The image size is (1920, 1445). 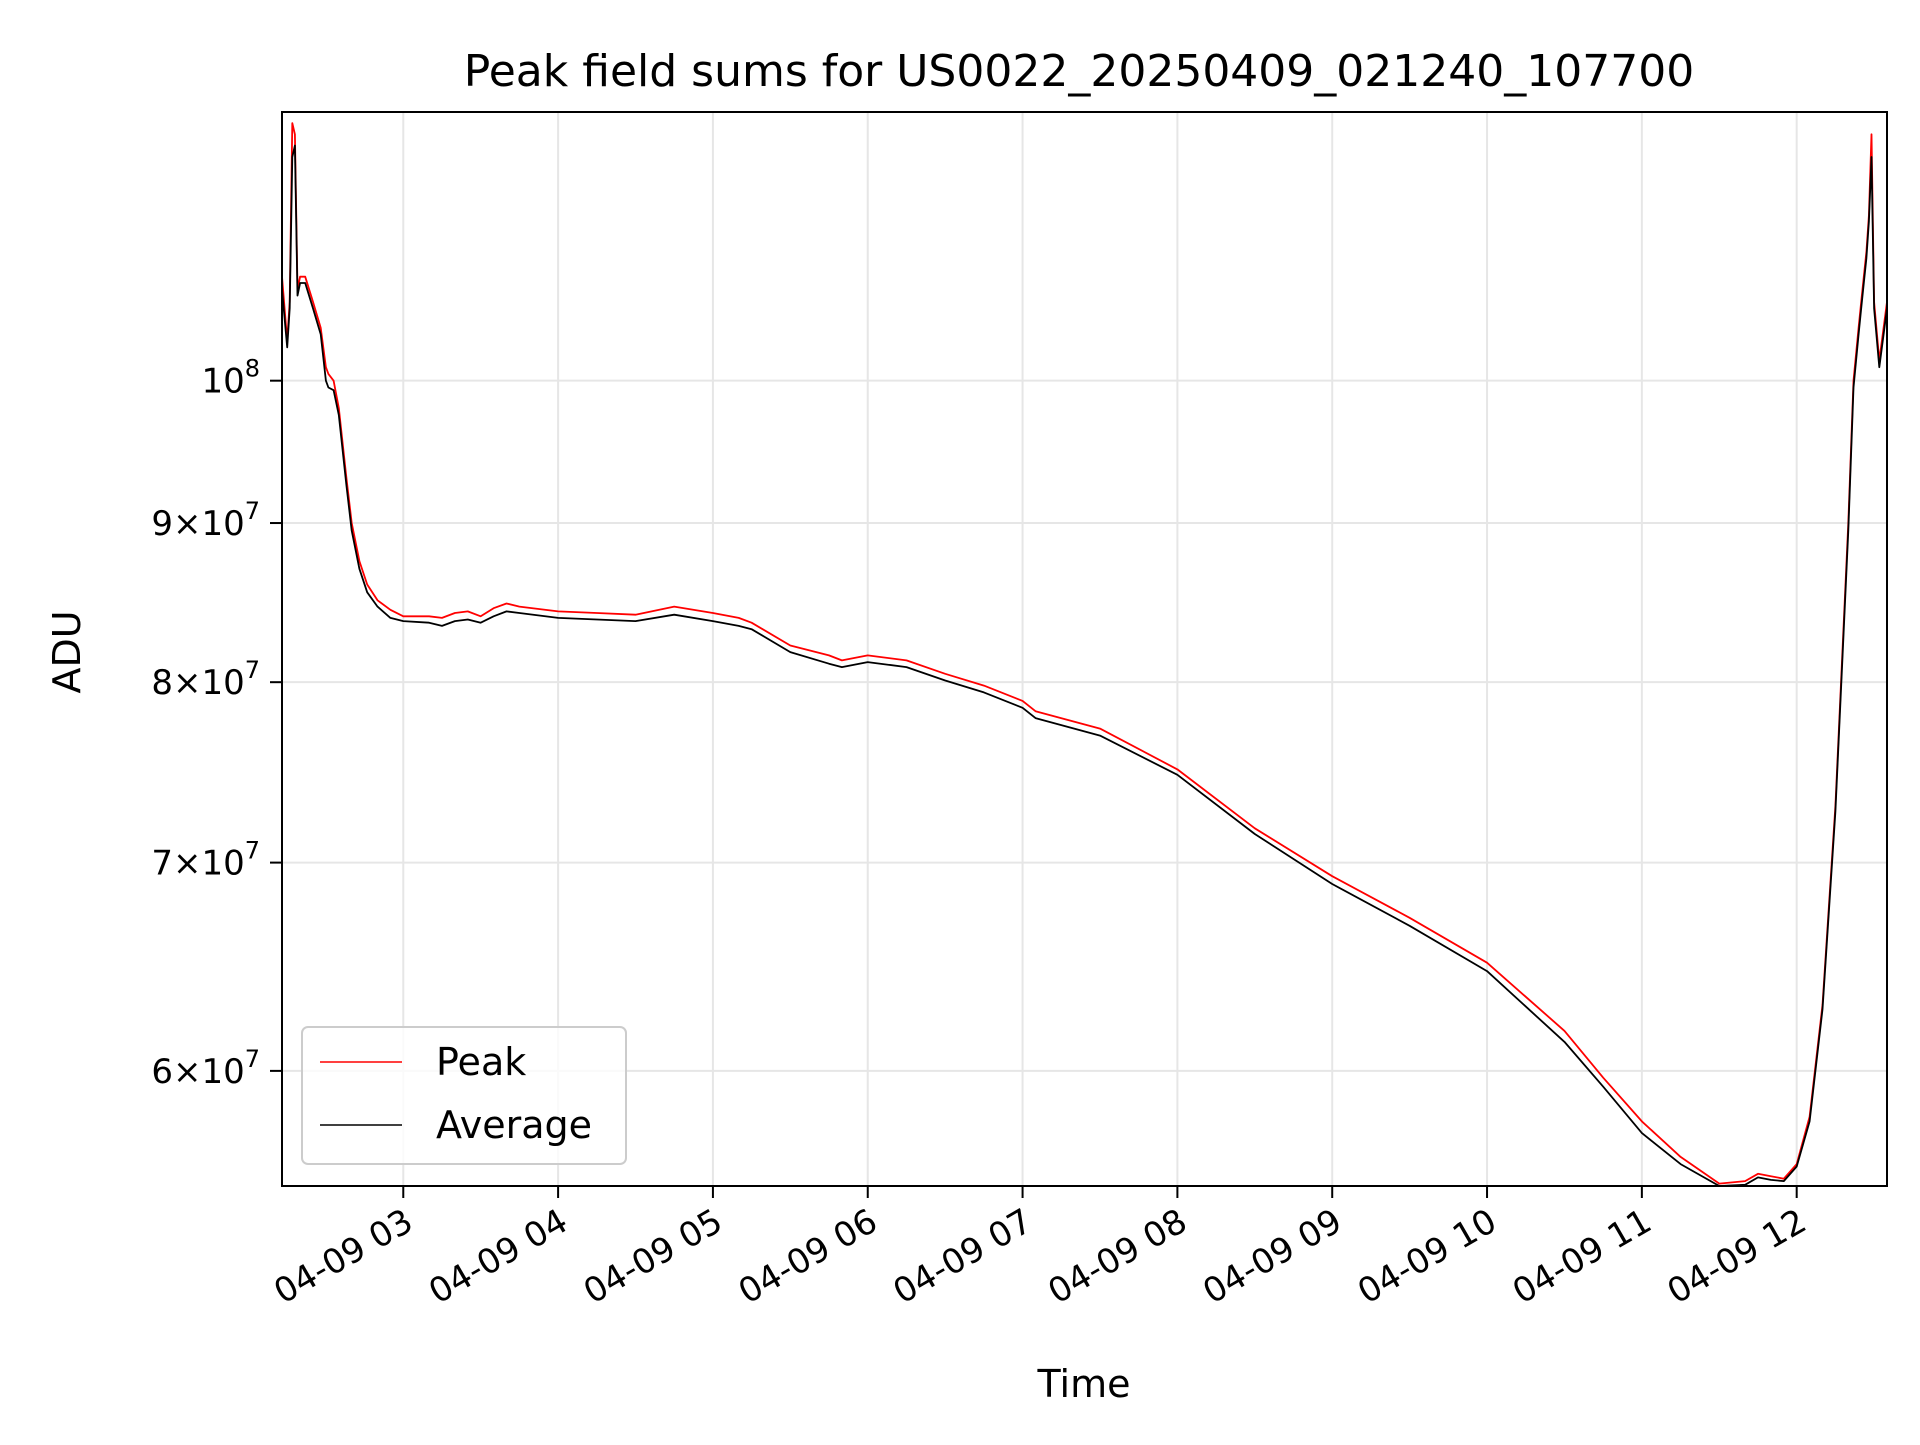 I want to click on y-tick-label: 9×107, so click(x=205, y=520).